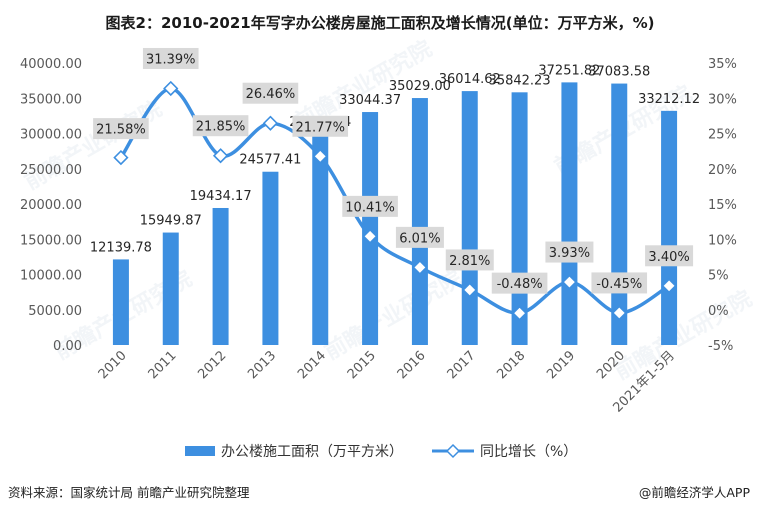 The image size is (760, 507). What do you see at coordinates (51, 240) in the screenshot?
I see `y-left-tick: 15000.00` at bounding box center [51, 240].